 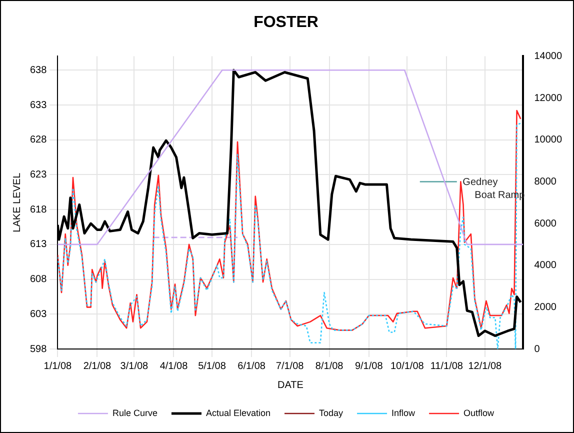 What do you see at coordinates (329, 366) in the screenshot?
I see `x-tick-label: 8/1/08` at bounding box center [329, 366].